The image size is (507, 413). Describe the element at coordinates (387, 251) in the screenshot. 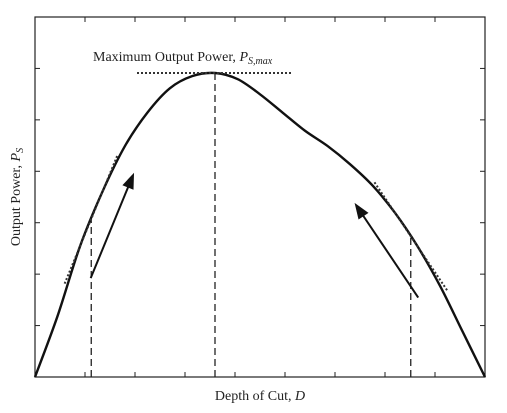

I see `right-up-arrow-shaft` at that location.